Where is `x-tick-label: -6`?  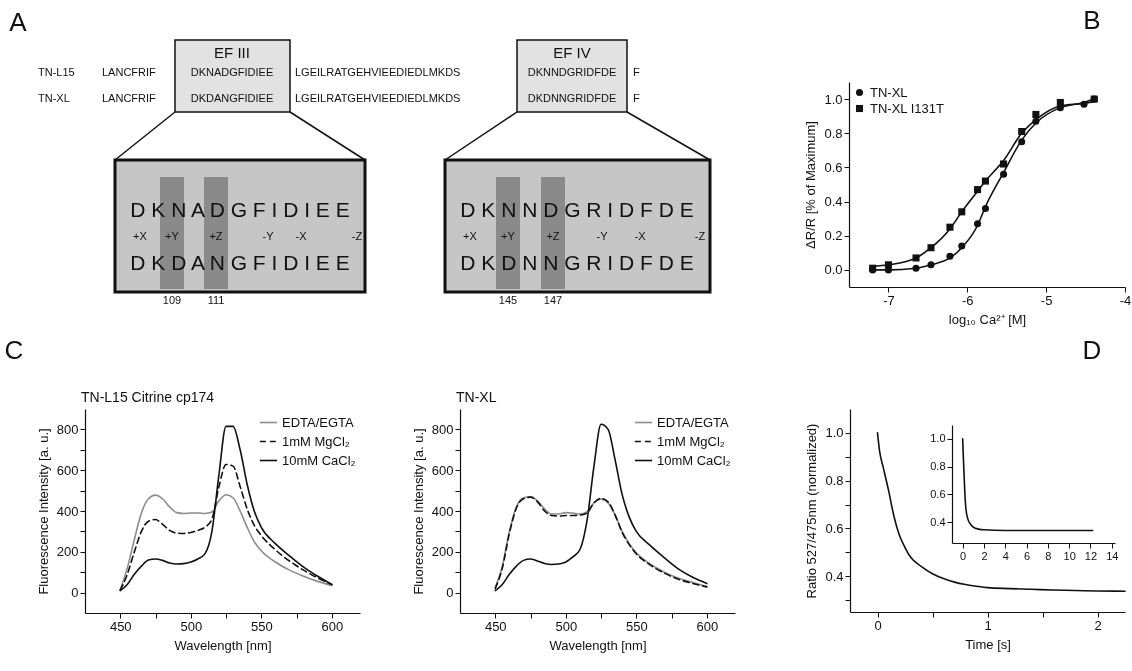
x-tick-label: -6 is located at coordinates (968, 300).